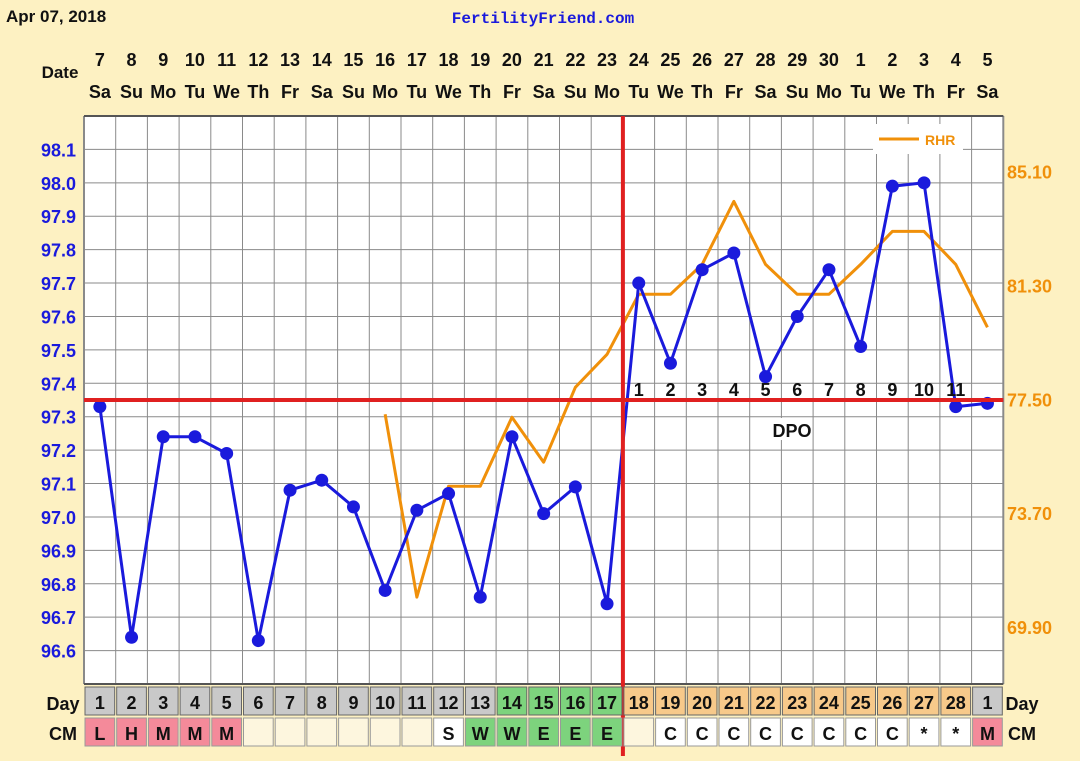 The height and width of the screenshot is (761, 1080). I want to click on cycle-day-label: 16, so click(575, 703).